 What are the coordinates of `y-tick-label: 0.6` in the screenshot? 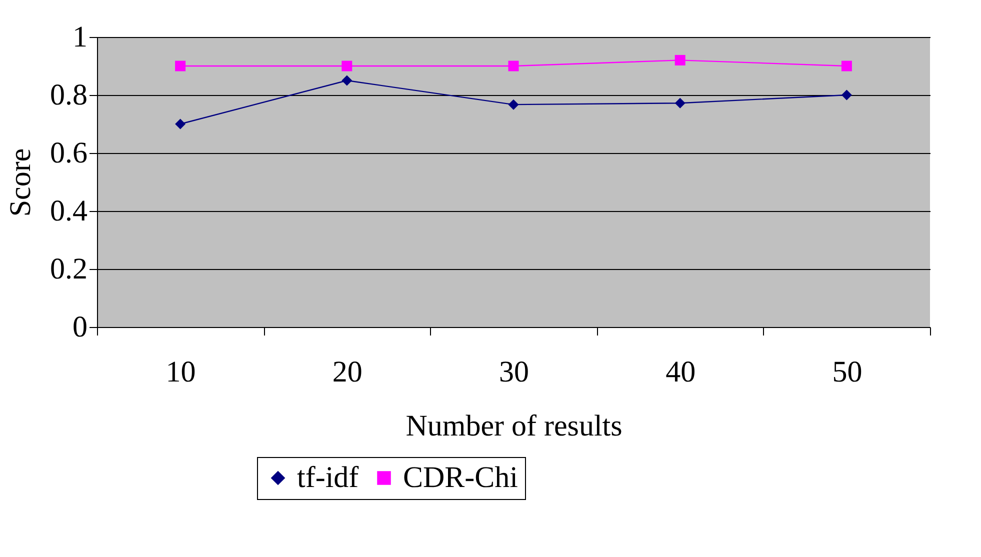 It's located at (69, 153).